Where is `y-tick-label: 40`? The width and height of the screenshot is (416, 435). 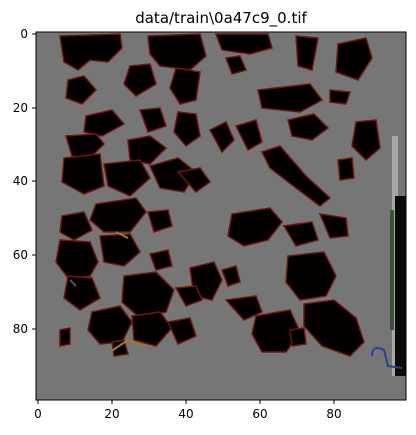 y-tick-label: 40 is located at coordinates (20, 181).